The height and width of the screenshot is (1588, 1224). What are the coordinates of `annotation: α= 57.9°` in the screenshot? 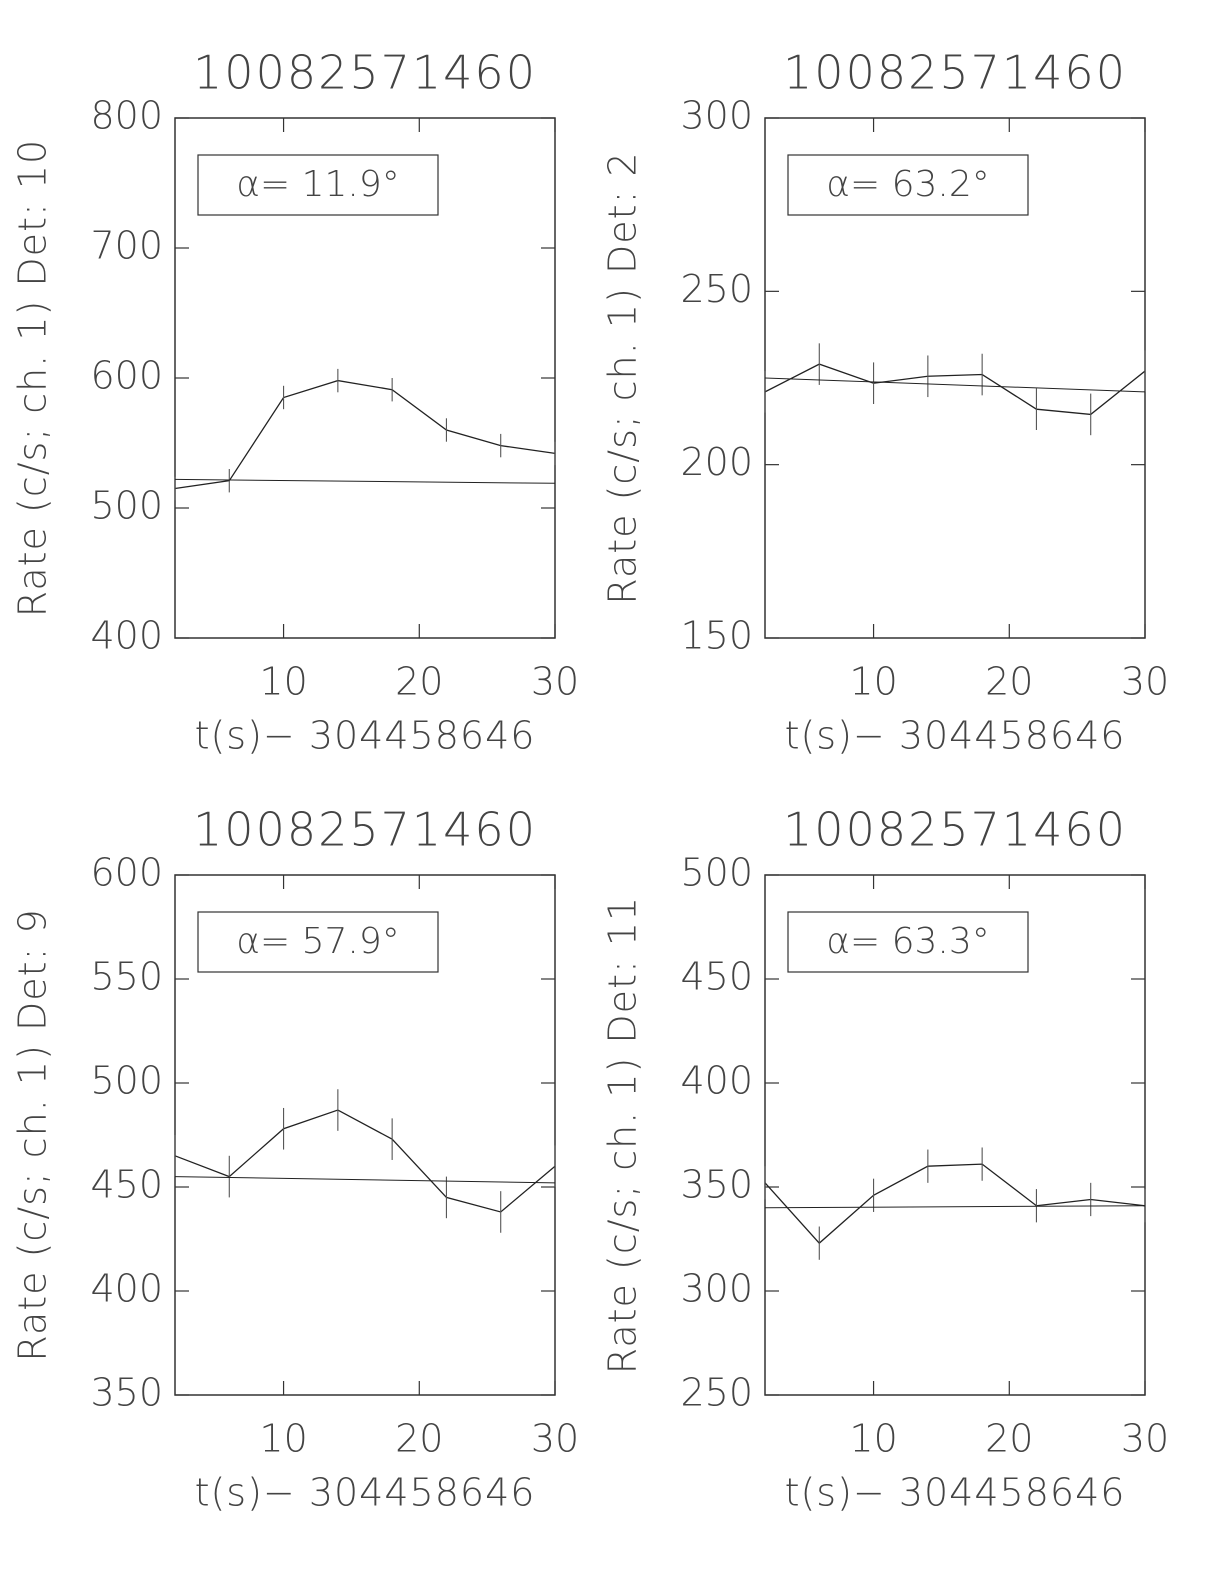 It's located at (318, 941).